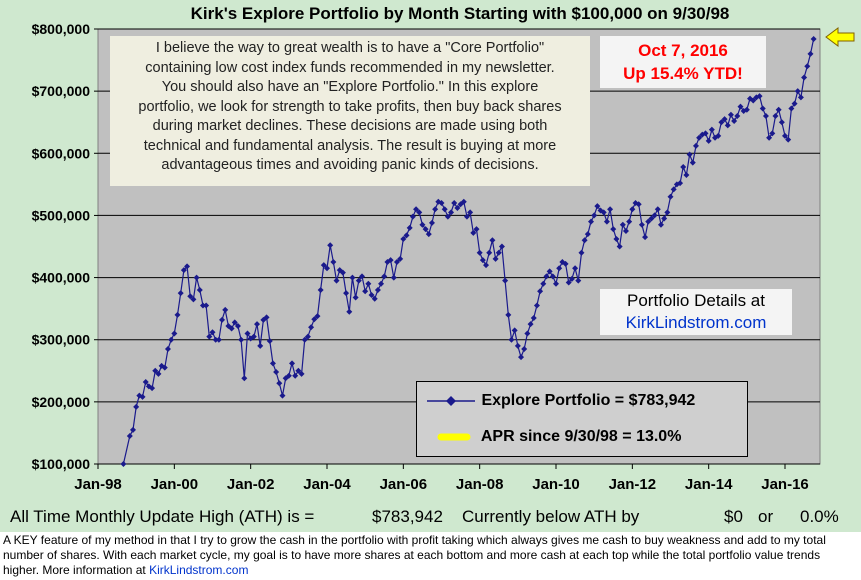 This screenshot has height=580, width=861. What do you see at coordinates (581, 437) in the screenshot?
I see `legend-label-apr: APR since 9/30/98 = 13.0%` at bounding box center [581, 437].